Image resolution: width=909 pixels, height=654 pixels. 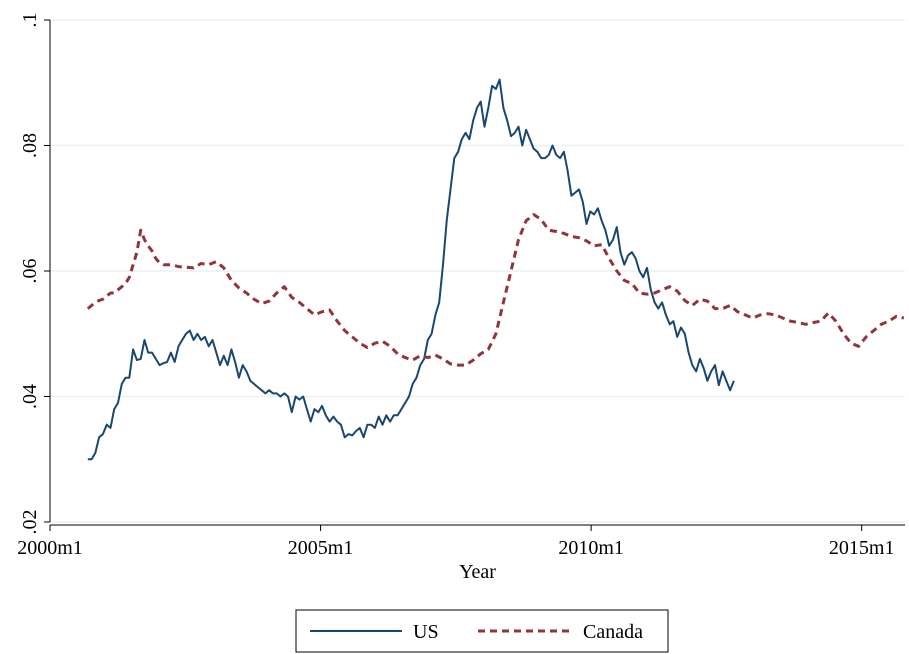 I want to click on y-tick-label: .02, so click(x=30, y=522).